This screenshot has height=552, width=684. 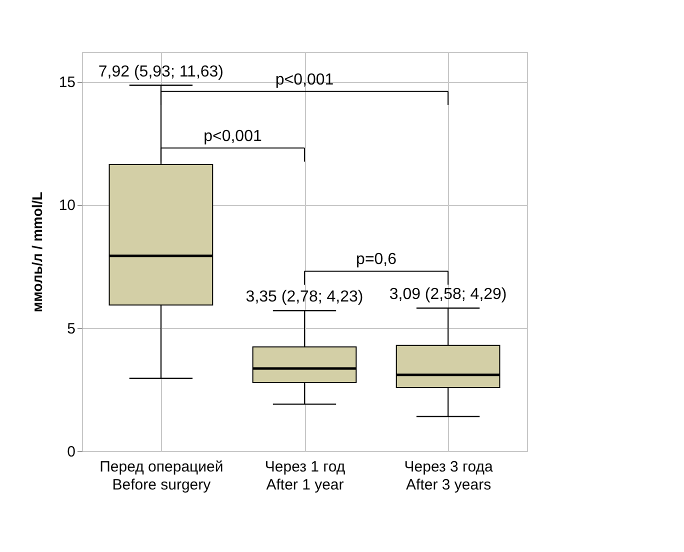 I want to click on y-tick-label: 0, so click(x=71, y=452).